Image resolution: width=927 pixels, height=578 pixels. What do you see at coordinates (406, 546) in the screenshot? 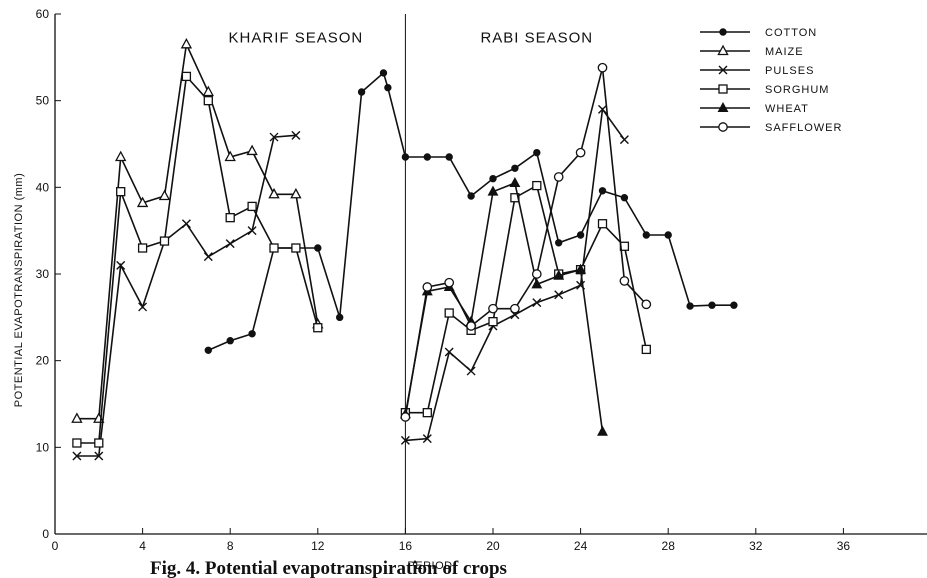
I see `x-tick-label: 16` at bounding box center [406, 546].